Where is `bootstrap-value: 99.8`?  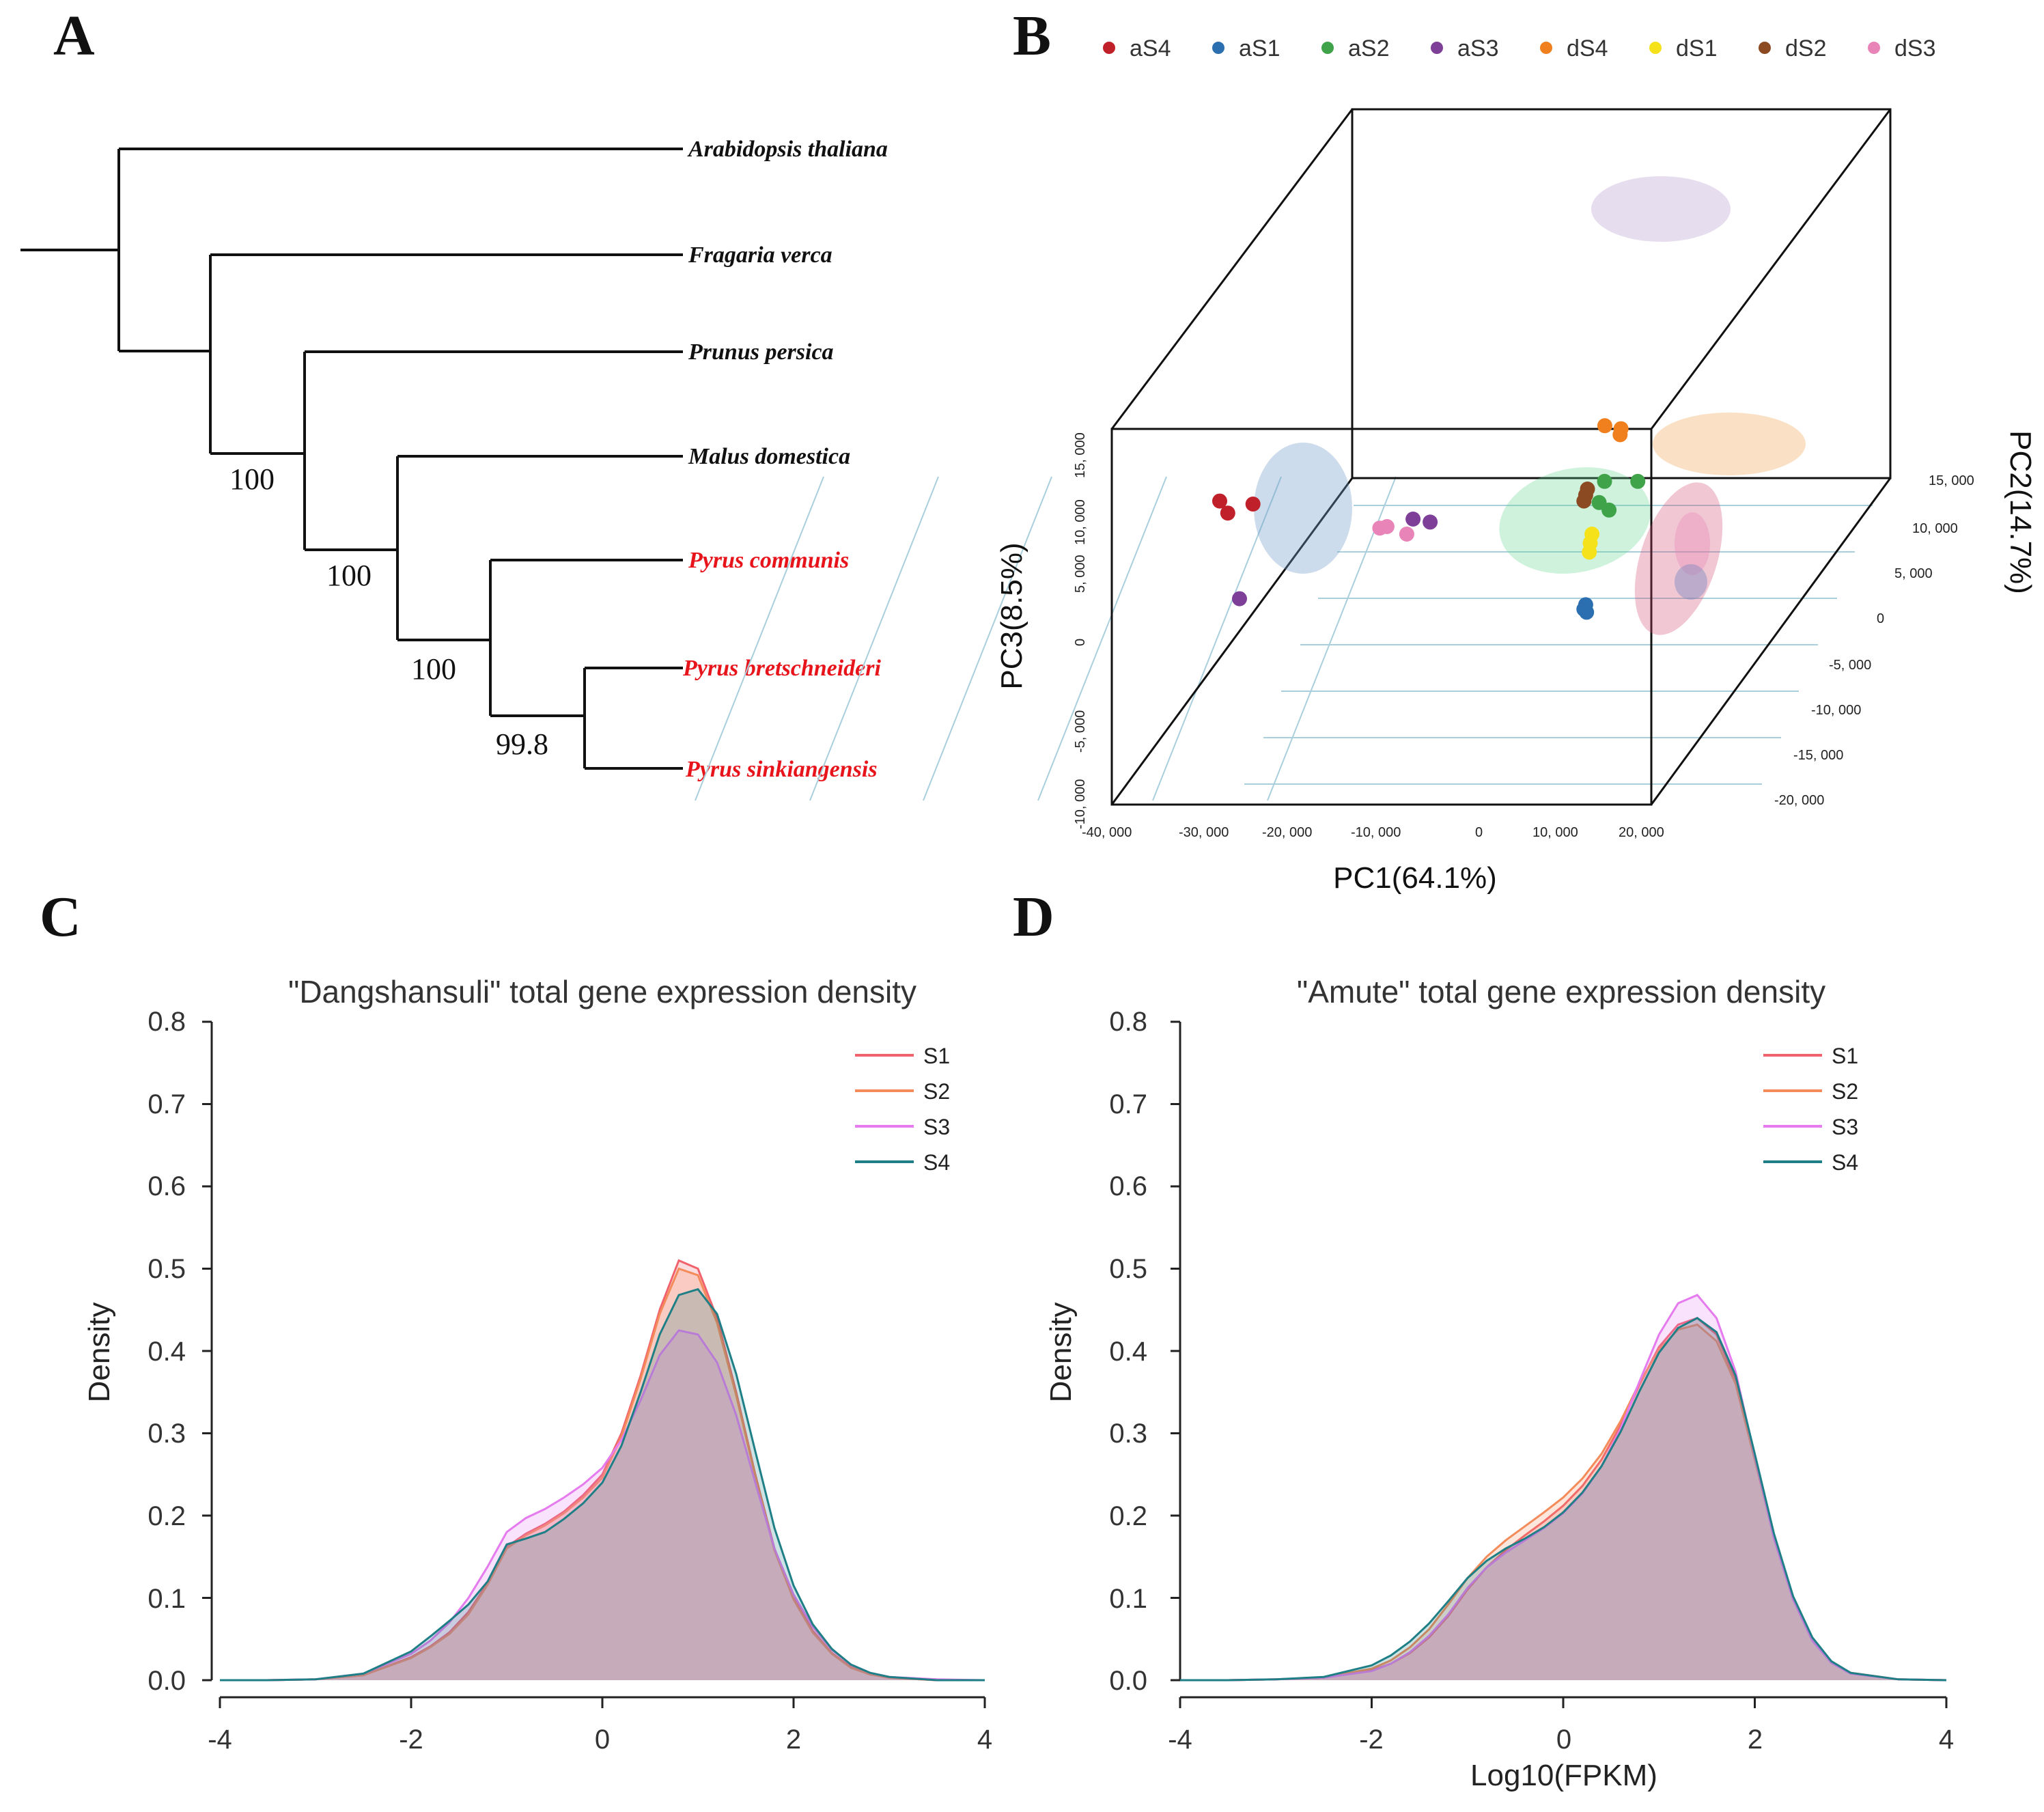 bootstrap-value: 99.8 is located at coordinates (522, 744).